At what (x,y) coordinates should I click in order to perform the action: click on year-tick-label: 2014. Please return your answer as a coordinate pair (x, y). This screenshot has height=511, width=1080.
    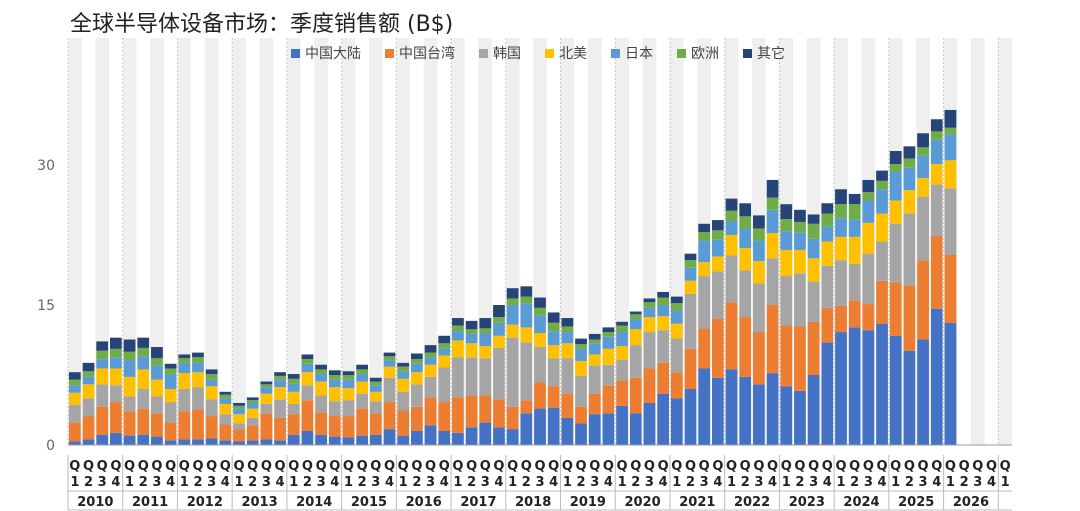
    Looking at the image, I should click on (314, 502).